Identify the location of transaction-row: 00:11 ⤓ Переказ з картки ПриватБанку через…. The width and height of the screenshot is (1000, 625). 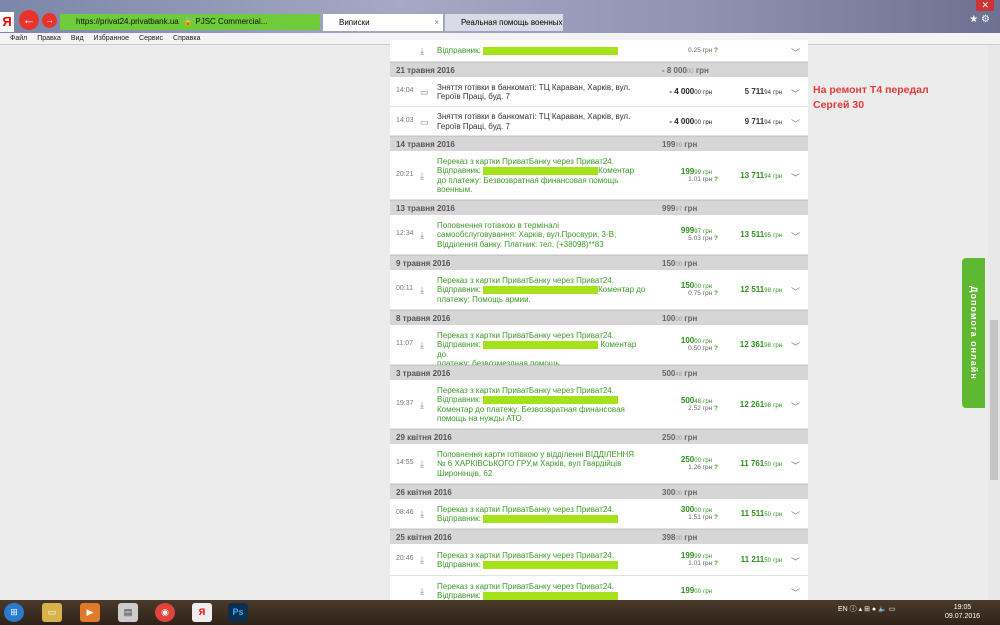
(599, 290).